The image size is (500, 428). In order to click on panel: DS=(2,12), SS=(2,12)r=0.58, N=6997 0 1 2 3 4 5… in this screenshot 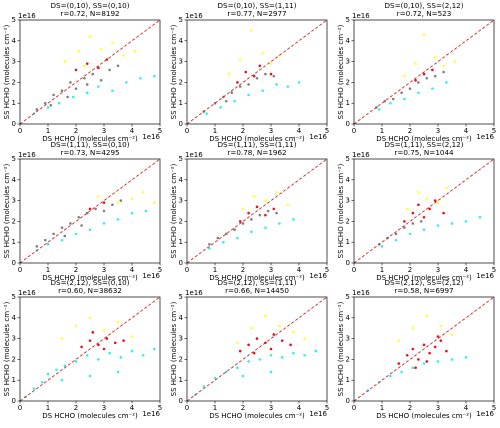, I will do `click(416, 349)`.